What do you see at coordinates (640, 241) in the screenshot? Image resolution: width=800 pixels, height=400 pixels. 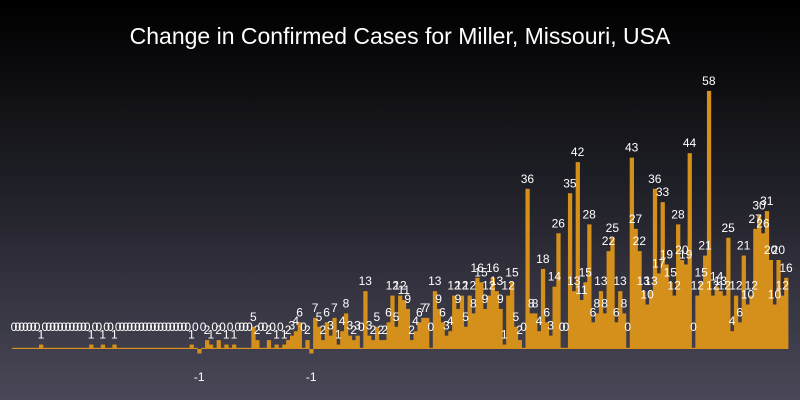 I see `data-label: 22` at bounding box center [640, 241].